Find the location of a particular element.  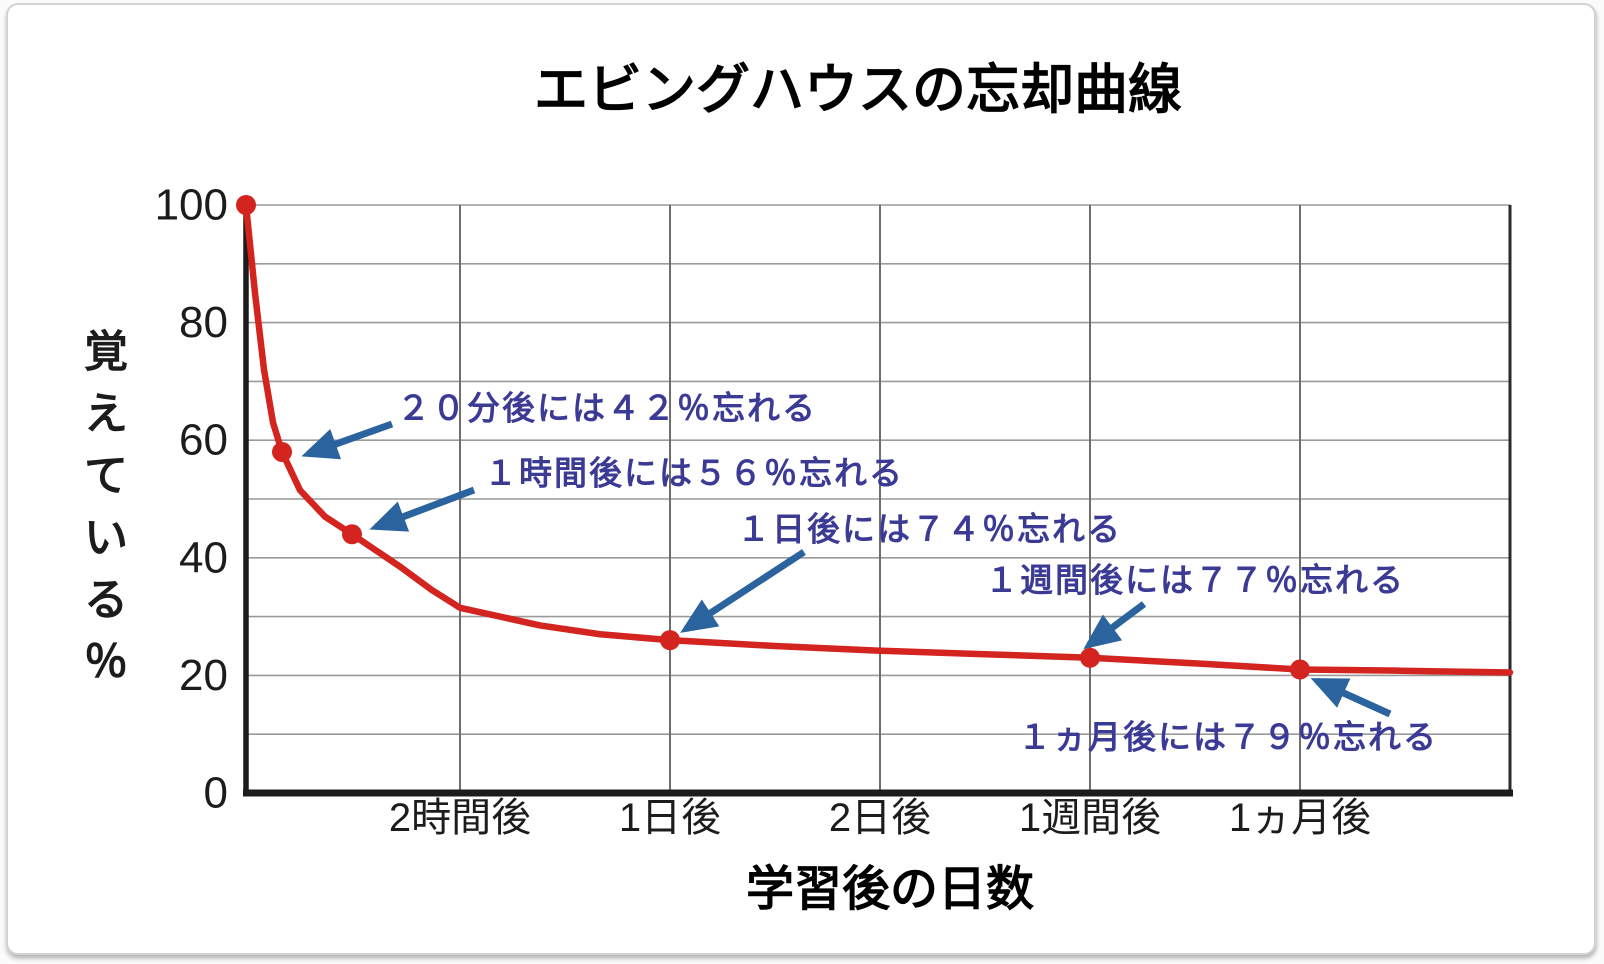

chart-title: エビングハウスの忘却曲線 is located at coordinates (858, 90).